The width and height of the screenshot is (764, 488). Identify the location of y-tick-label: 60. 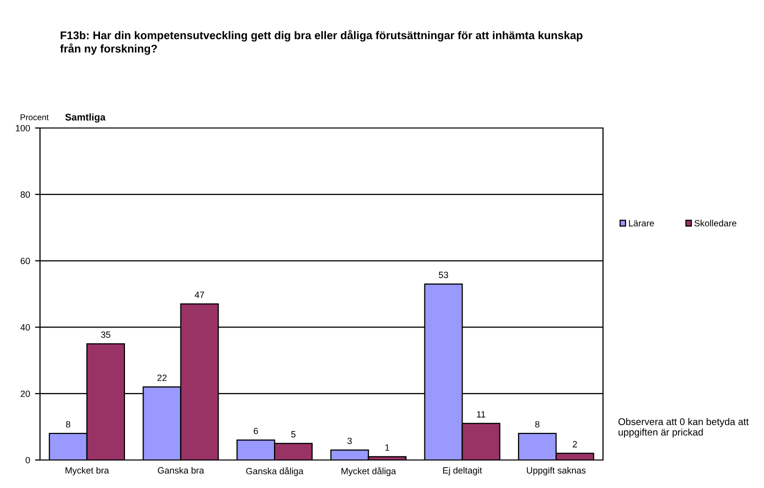
(25, 261).